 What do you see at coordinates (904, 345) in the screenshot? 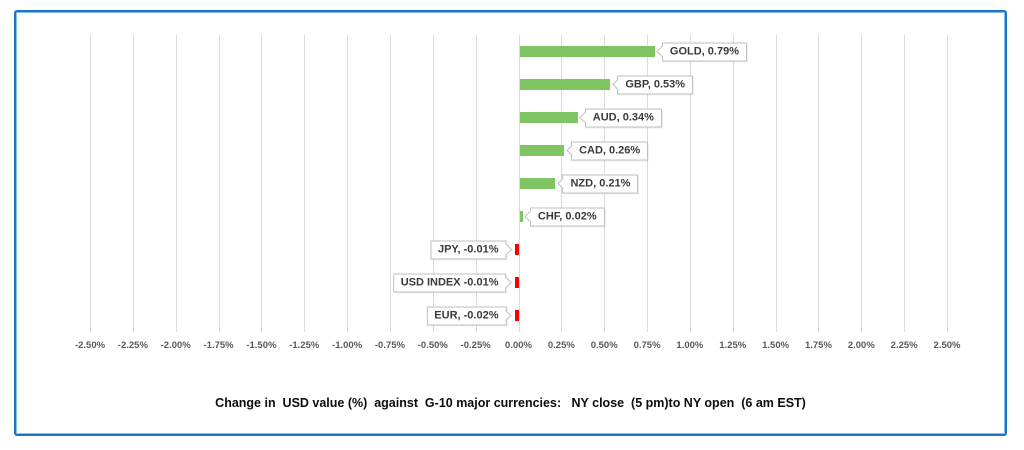
I see `x-tick-label: 2.25%` at bounding box center [904, 345].